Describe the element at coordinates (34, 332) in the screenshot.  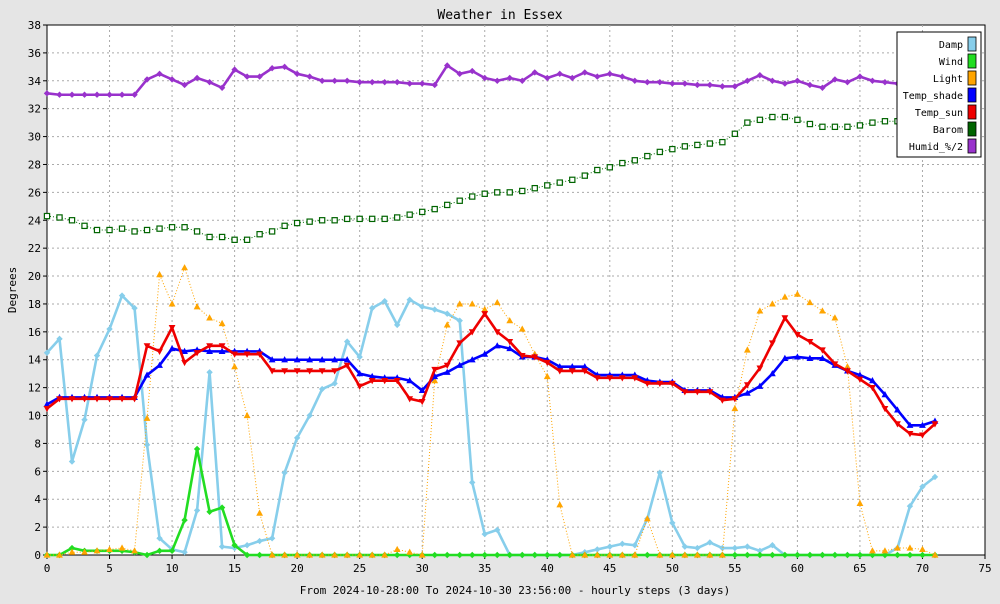
I see `y-tick-label: 16` at that location.